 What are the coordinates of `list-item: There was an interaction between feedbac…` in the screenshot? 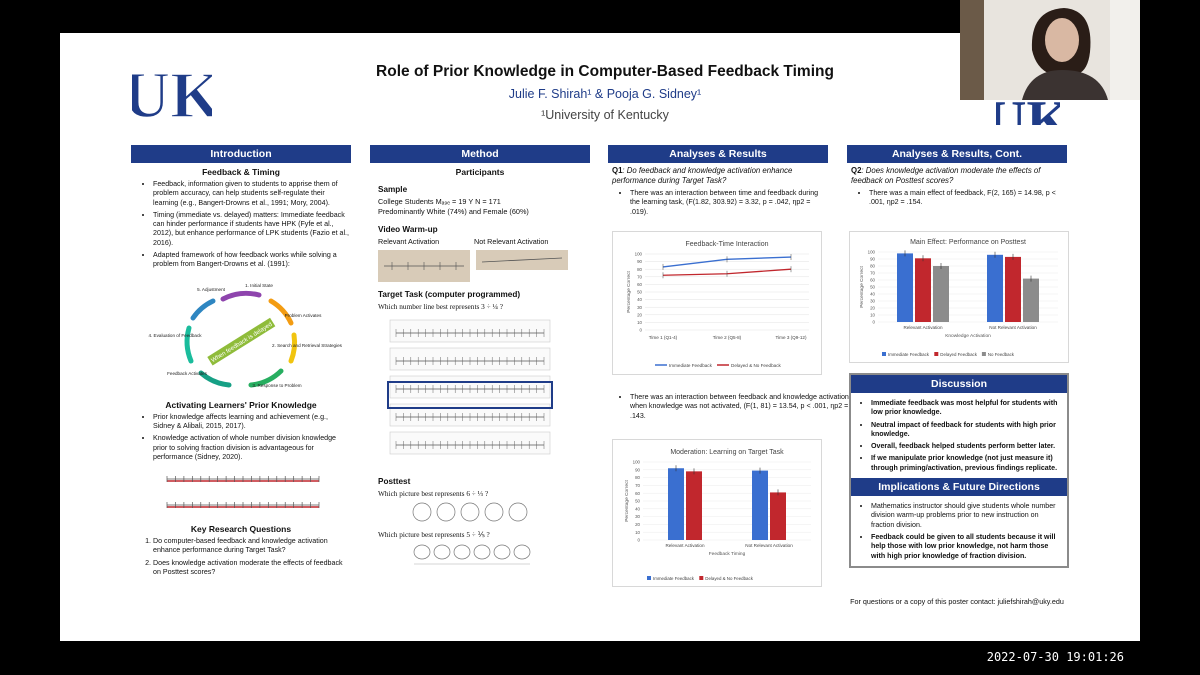 It's located at (740, 407).